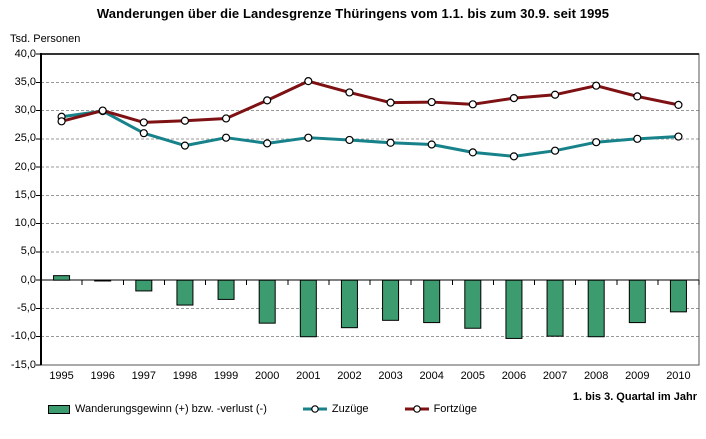  What do you see at coordinates (678, 136) in the screenshot?
I see `zuzuege-marker-2010` at bounding box center [678, 136].